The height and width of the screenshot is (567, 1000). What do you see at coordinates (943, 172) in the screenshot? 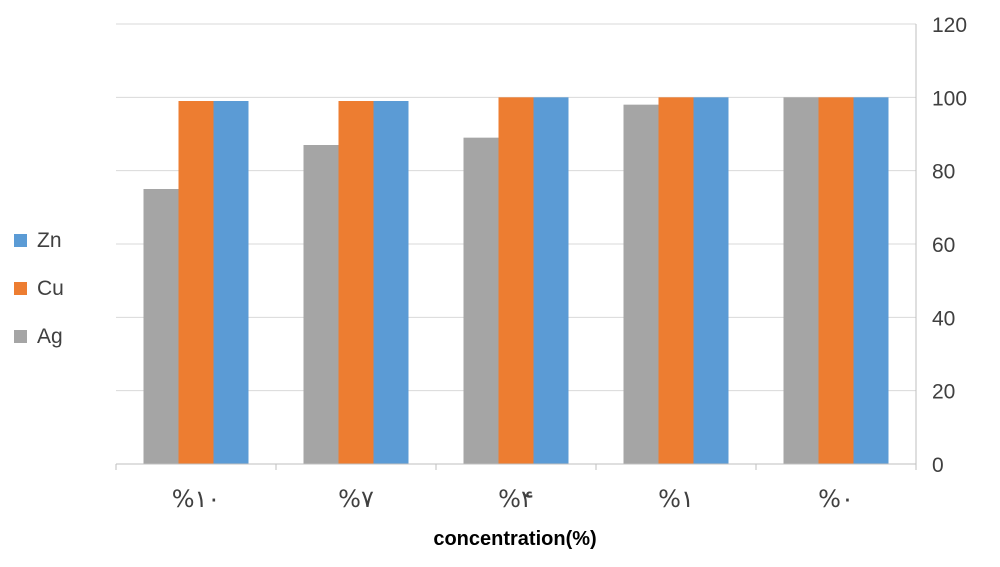
I see `y-tick-label: 80` at bounding box center [943, 172].